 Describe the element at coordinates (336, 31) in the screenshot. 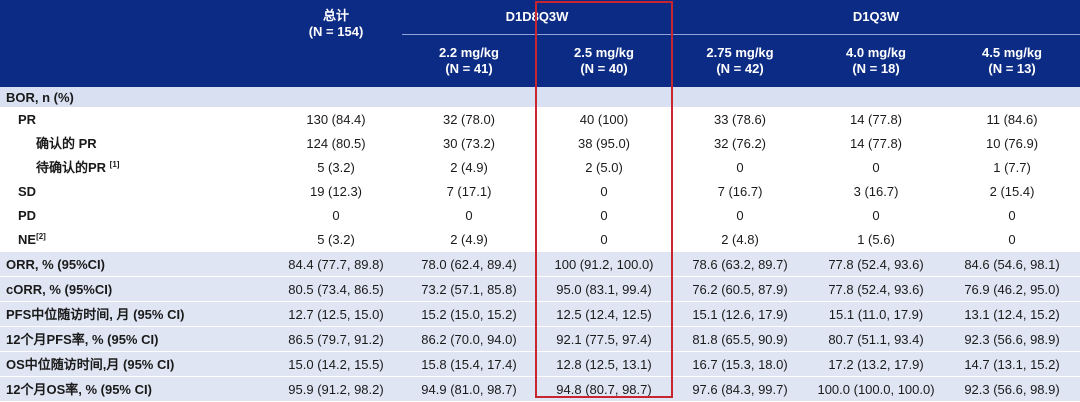

I see `header-total-n: (N = 154)` at that location.